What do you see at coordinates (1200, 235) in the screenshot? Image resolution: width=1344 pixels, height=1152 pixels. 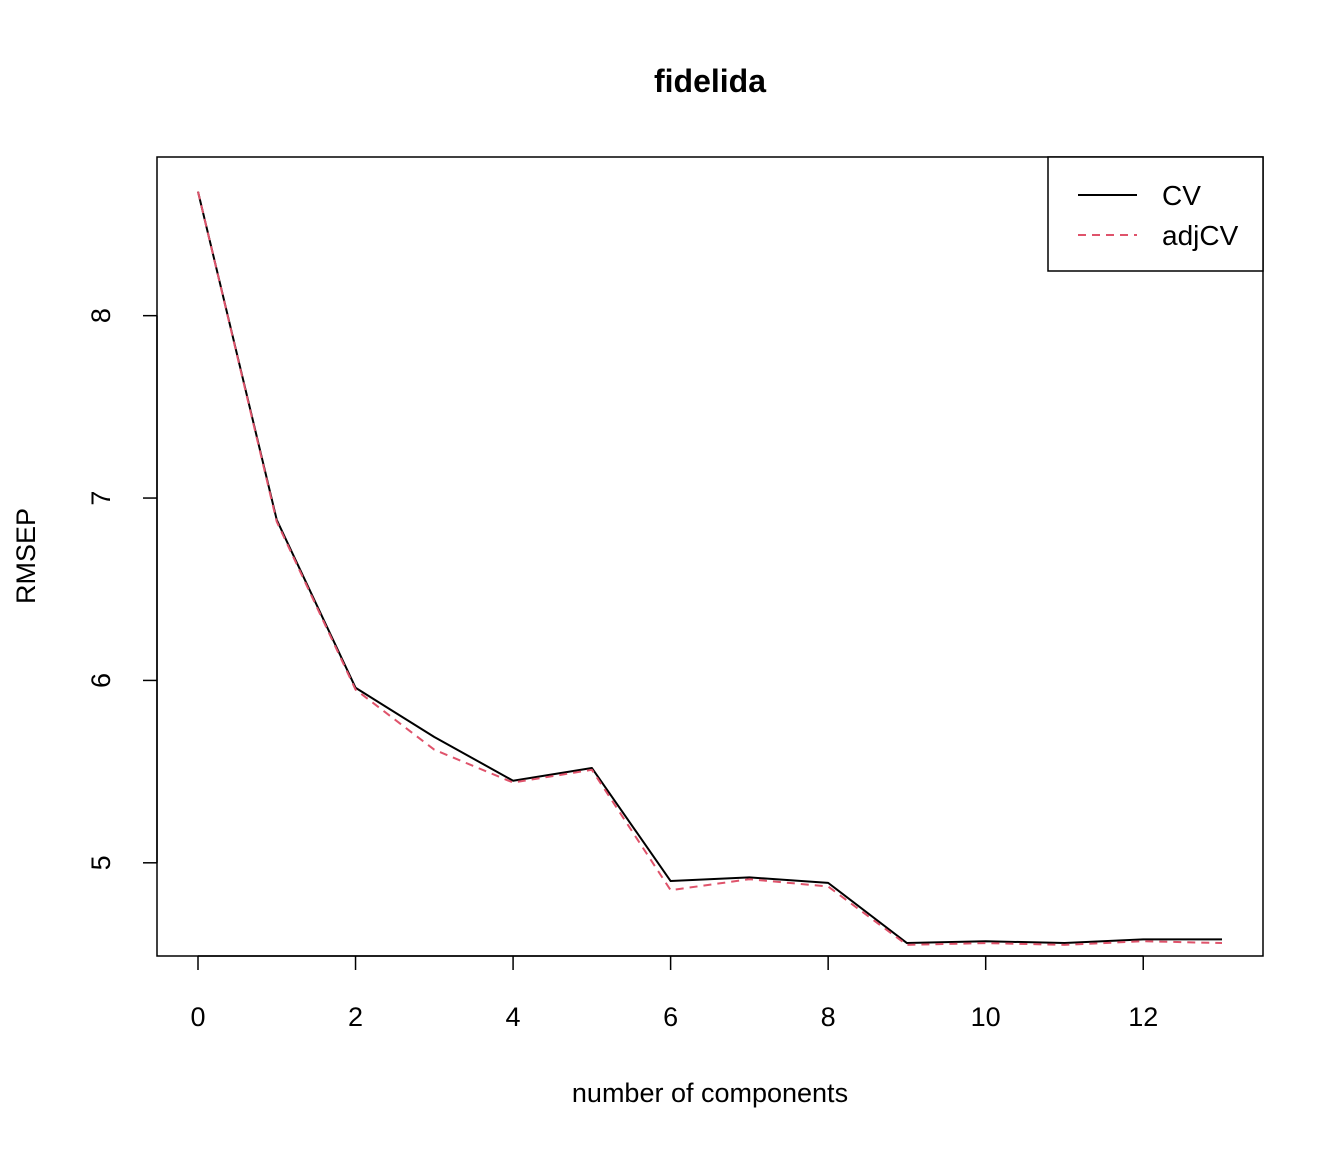 I see `legend-label-adjcv: adjCV` at bounding box center [1200, 235].